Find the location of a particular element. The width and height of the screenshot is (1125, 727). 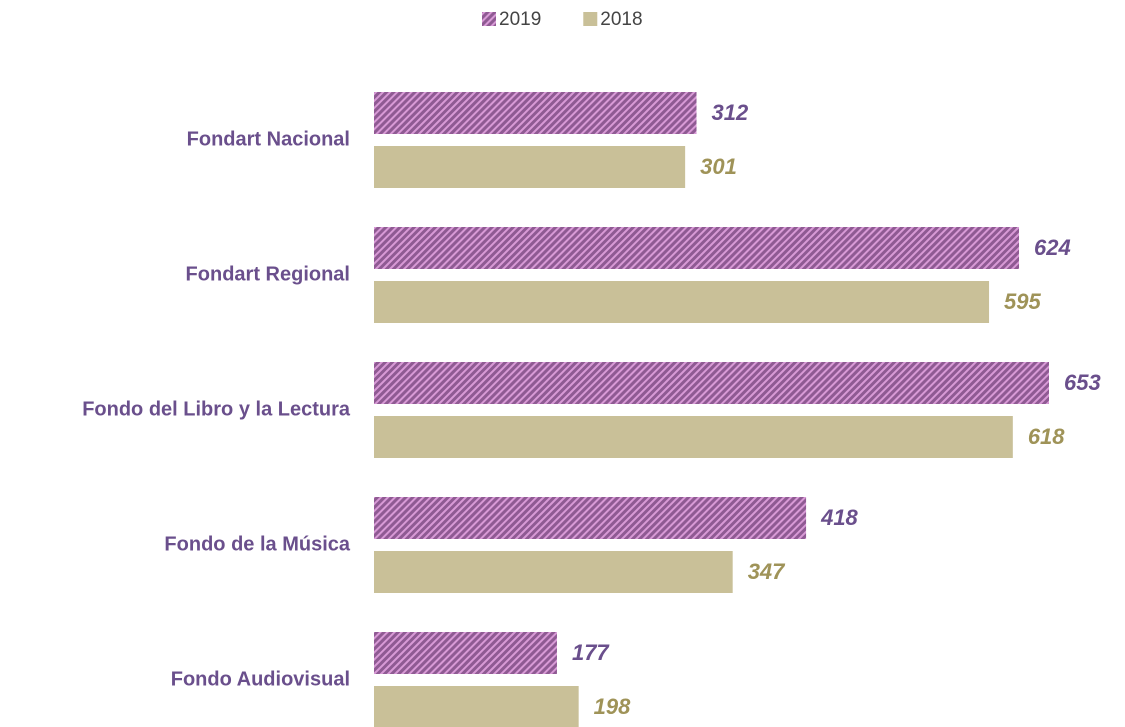

legend-label: 2019 is located at coordinates (520, 19).